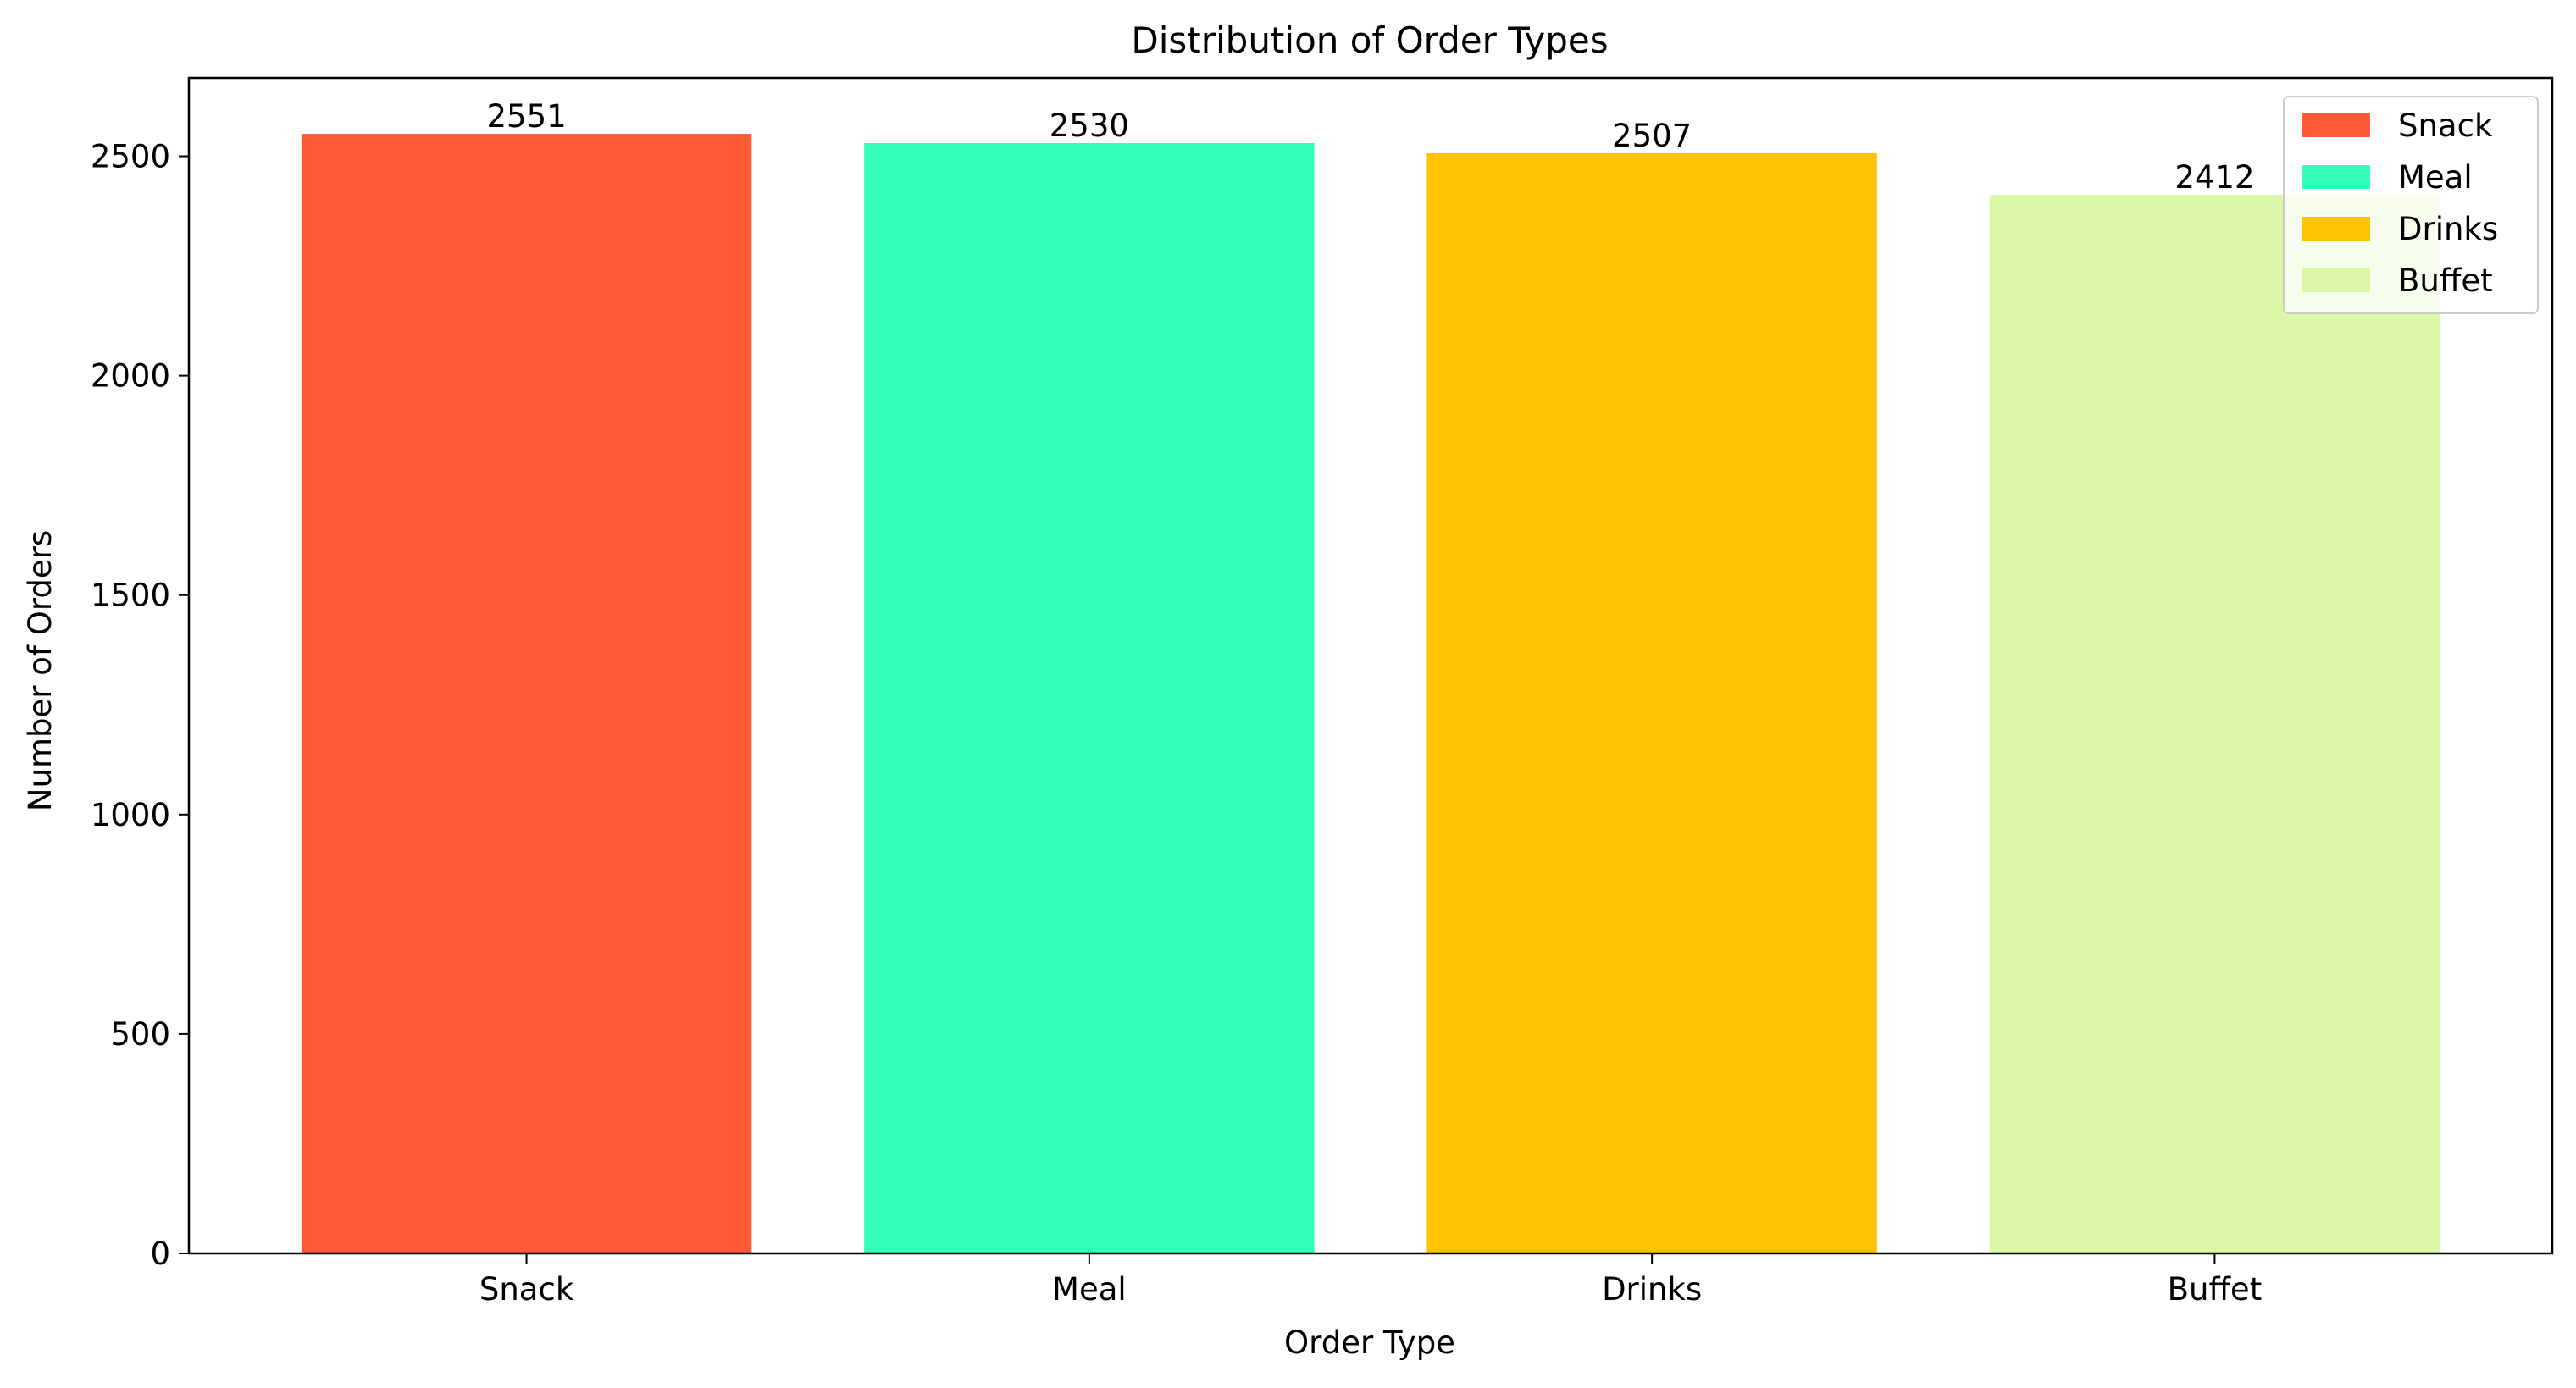 The width and height of the screenshot is (2576, 1388). I want to click on bar-snack, so click(526, 694).